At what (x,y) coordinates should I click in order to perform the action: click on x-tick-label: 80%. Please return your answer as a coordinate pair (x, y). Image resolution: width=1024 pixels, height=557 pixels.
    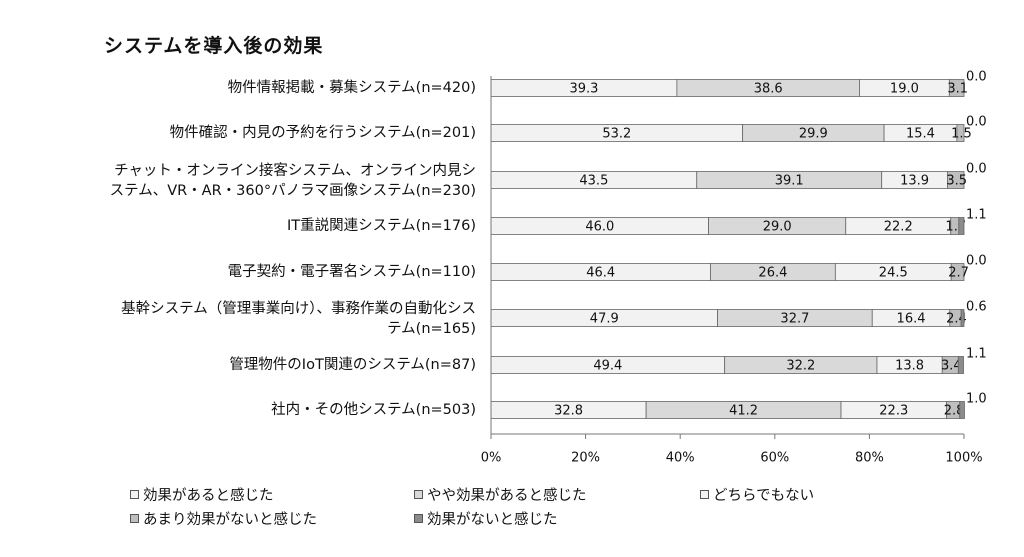
    Looking at the image, I should click on (869, 458).